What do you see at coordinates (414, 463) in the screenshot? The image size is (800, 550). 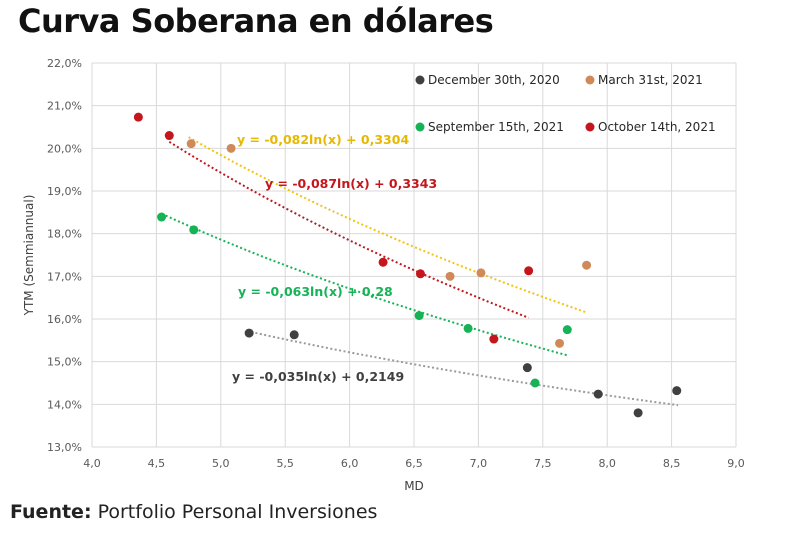 I see `x-tick-label: 6,5` at bounding box center [414, 463].